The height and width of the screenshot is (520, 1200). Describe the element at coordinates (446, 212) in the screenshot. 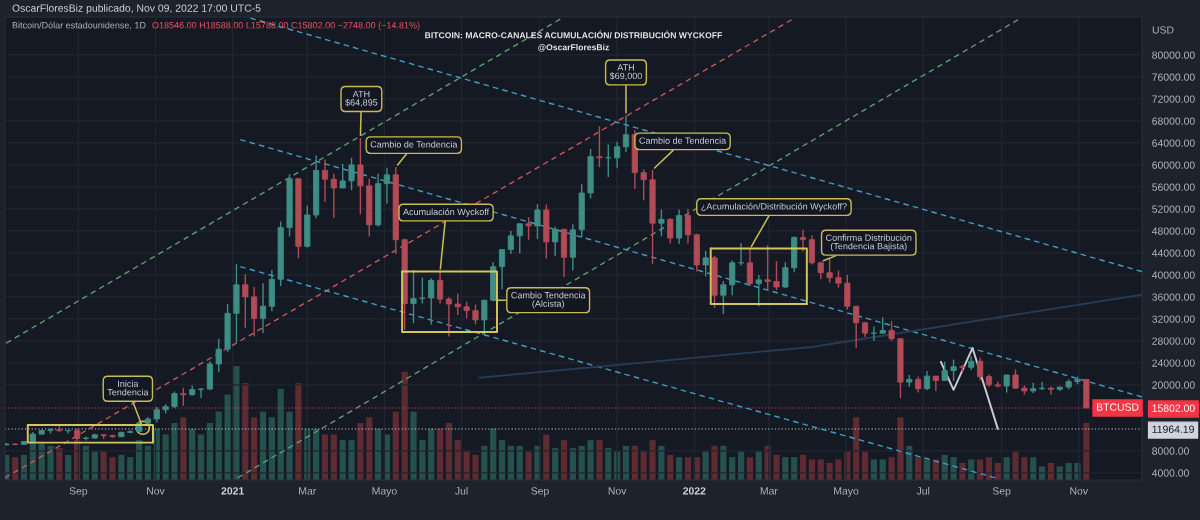

I see `annotation: Acumulación Wyckoff` at that location.